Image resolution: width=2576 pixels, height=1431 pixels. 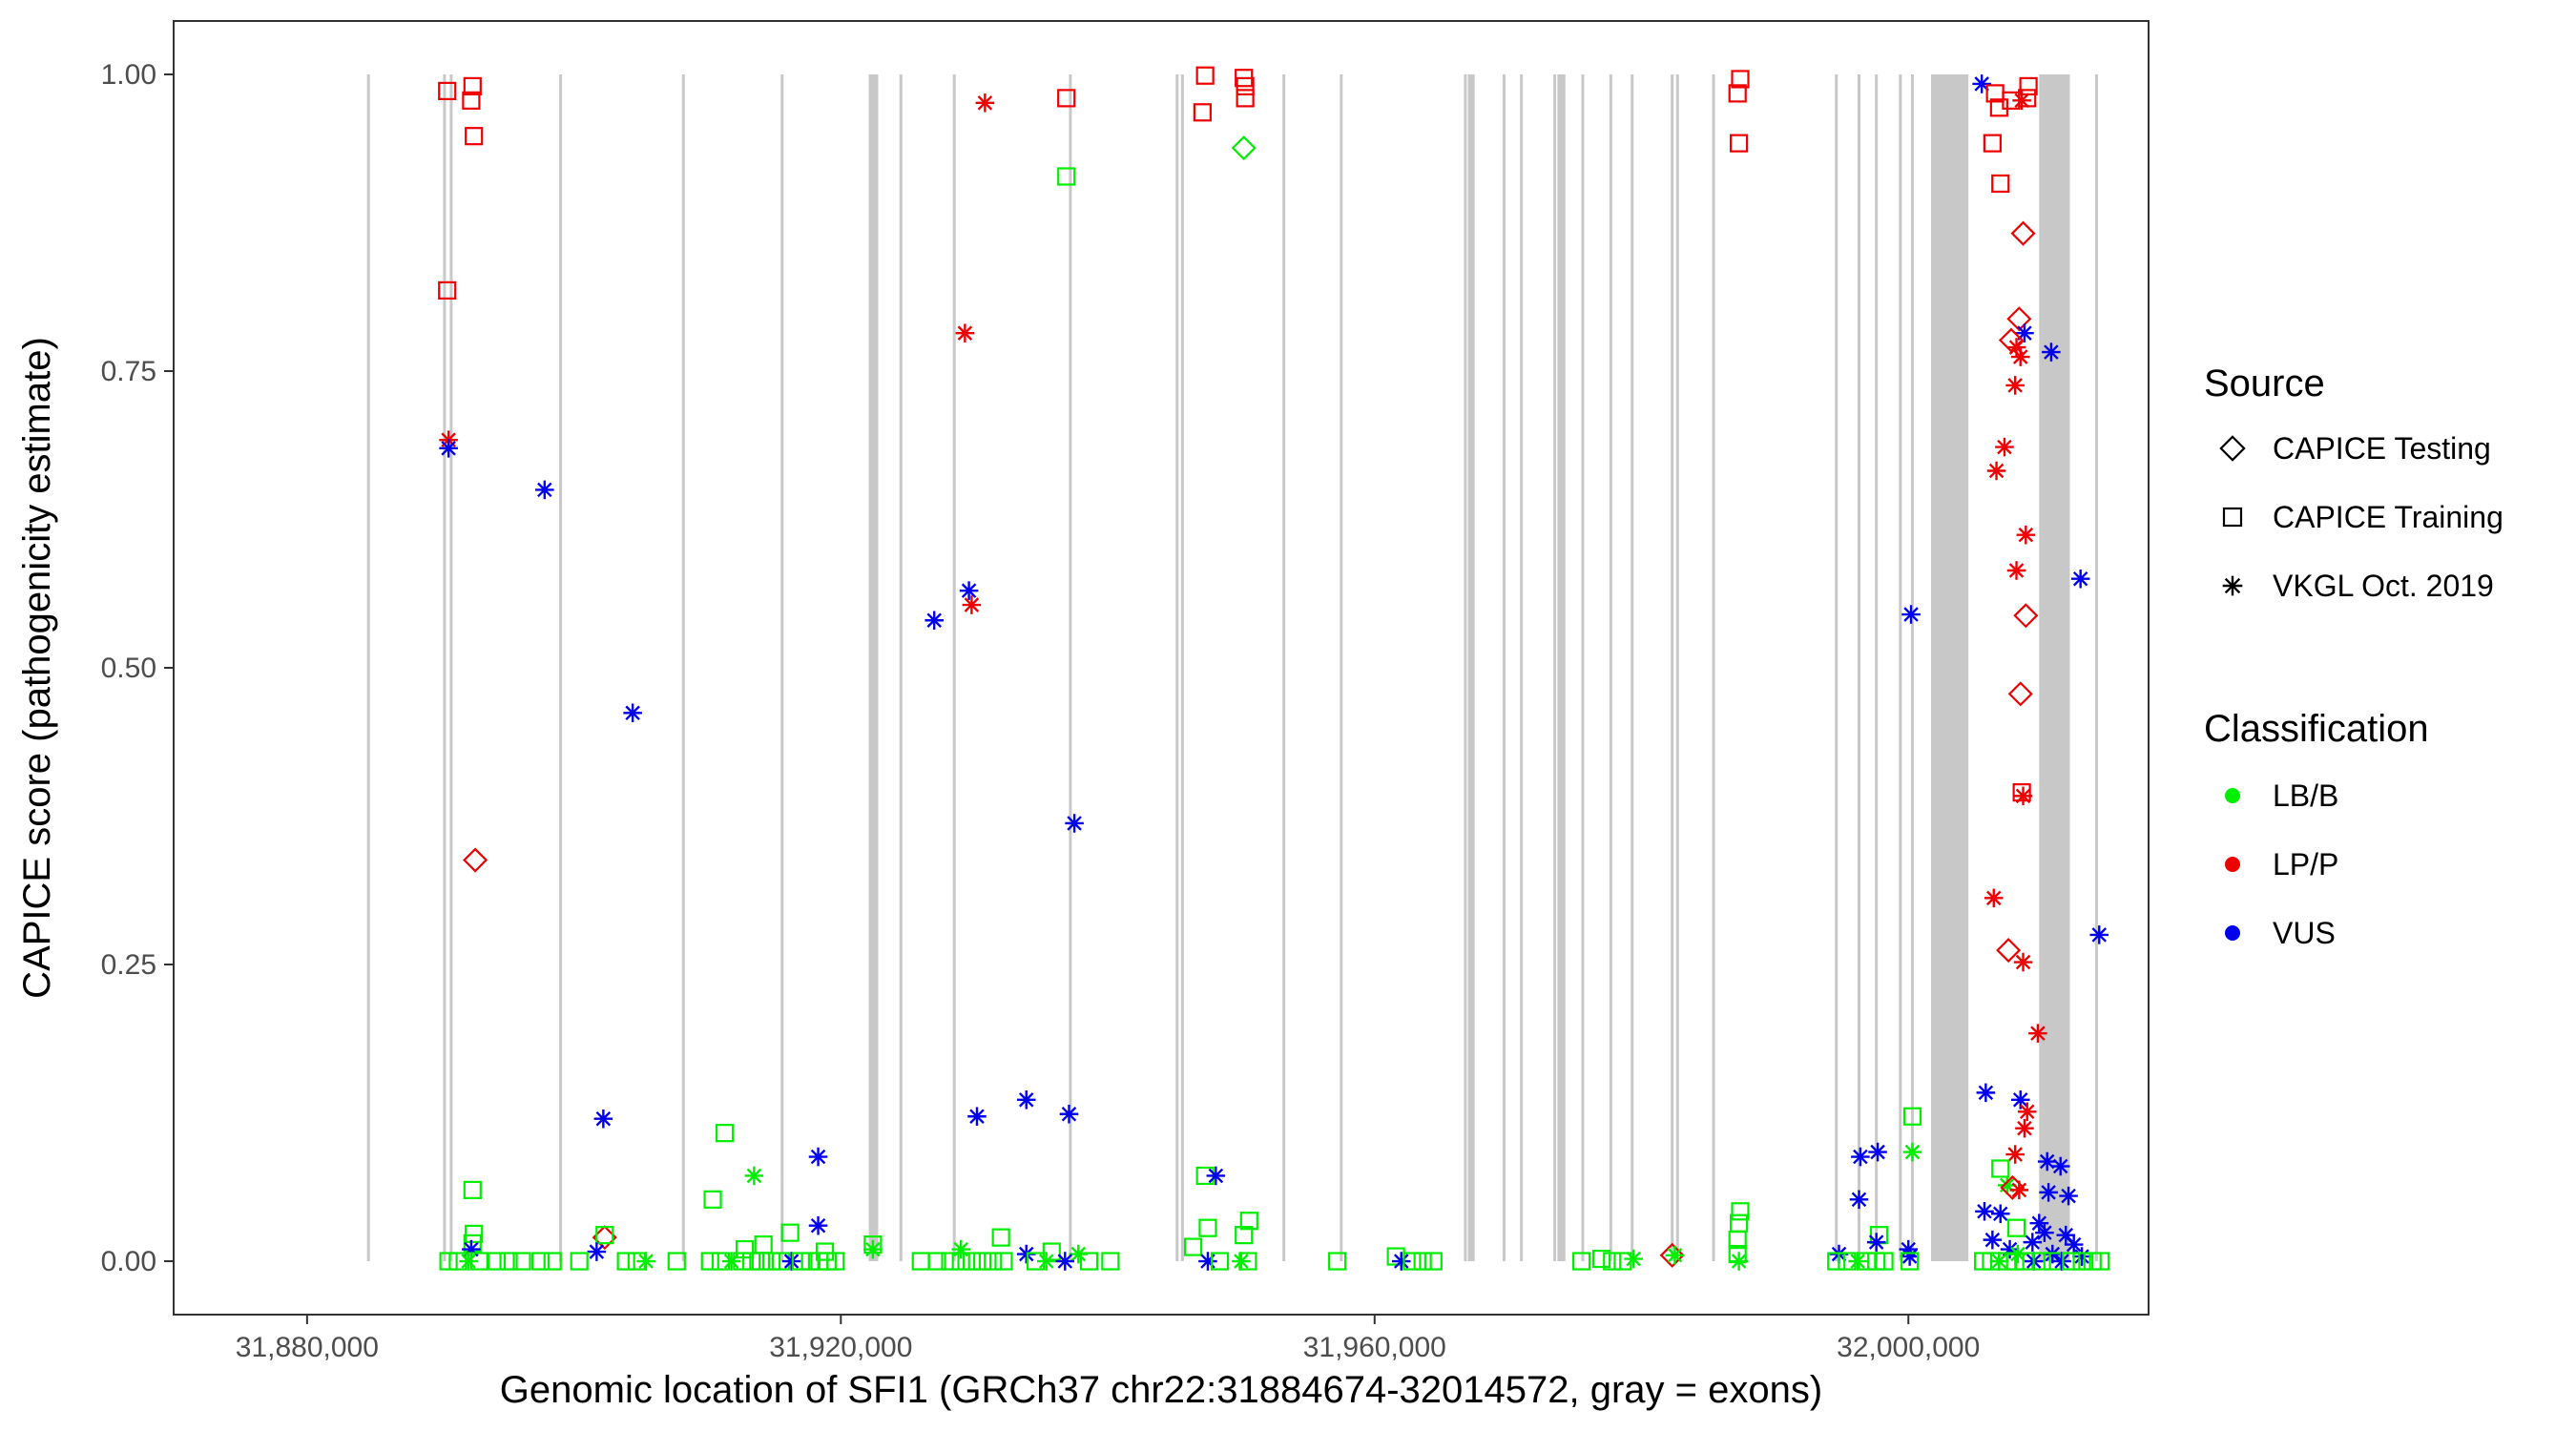 I want to click on y-tick-label: 0.50, so click(x=128, y=668).